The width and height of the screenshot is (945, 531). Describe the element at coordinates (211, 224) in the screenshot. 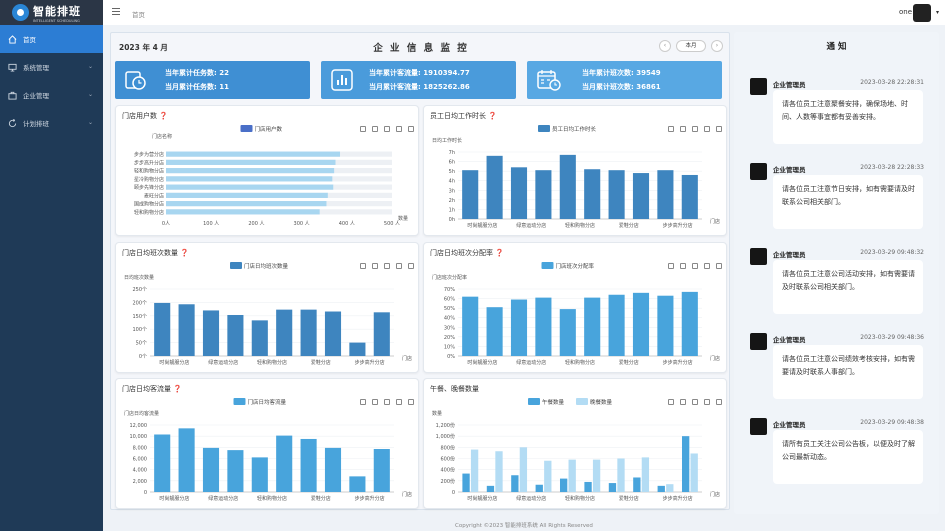

I see `x-tick-label: 100 人` at that location.